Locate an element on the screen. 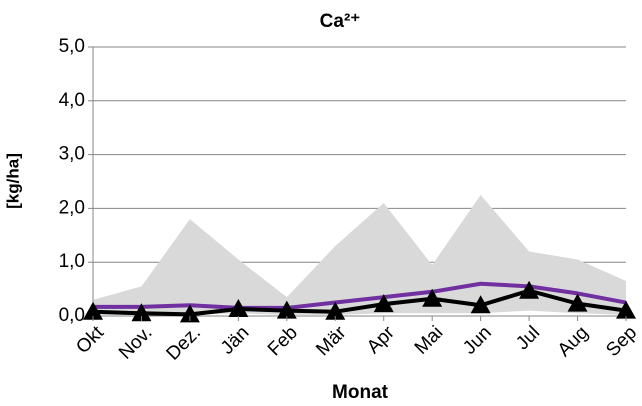 The width and height of the screenshot is (642, 406). x-tick-label: Nov. is located at coordinates (135, 342).